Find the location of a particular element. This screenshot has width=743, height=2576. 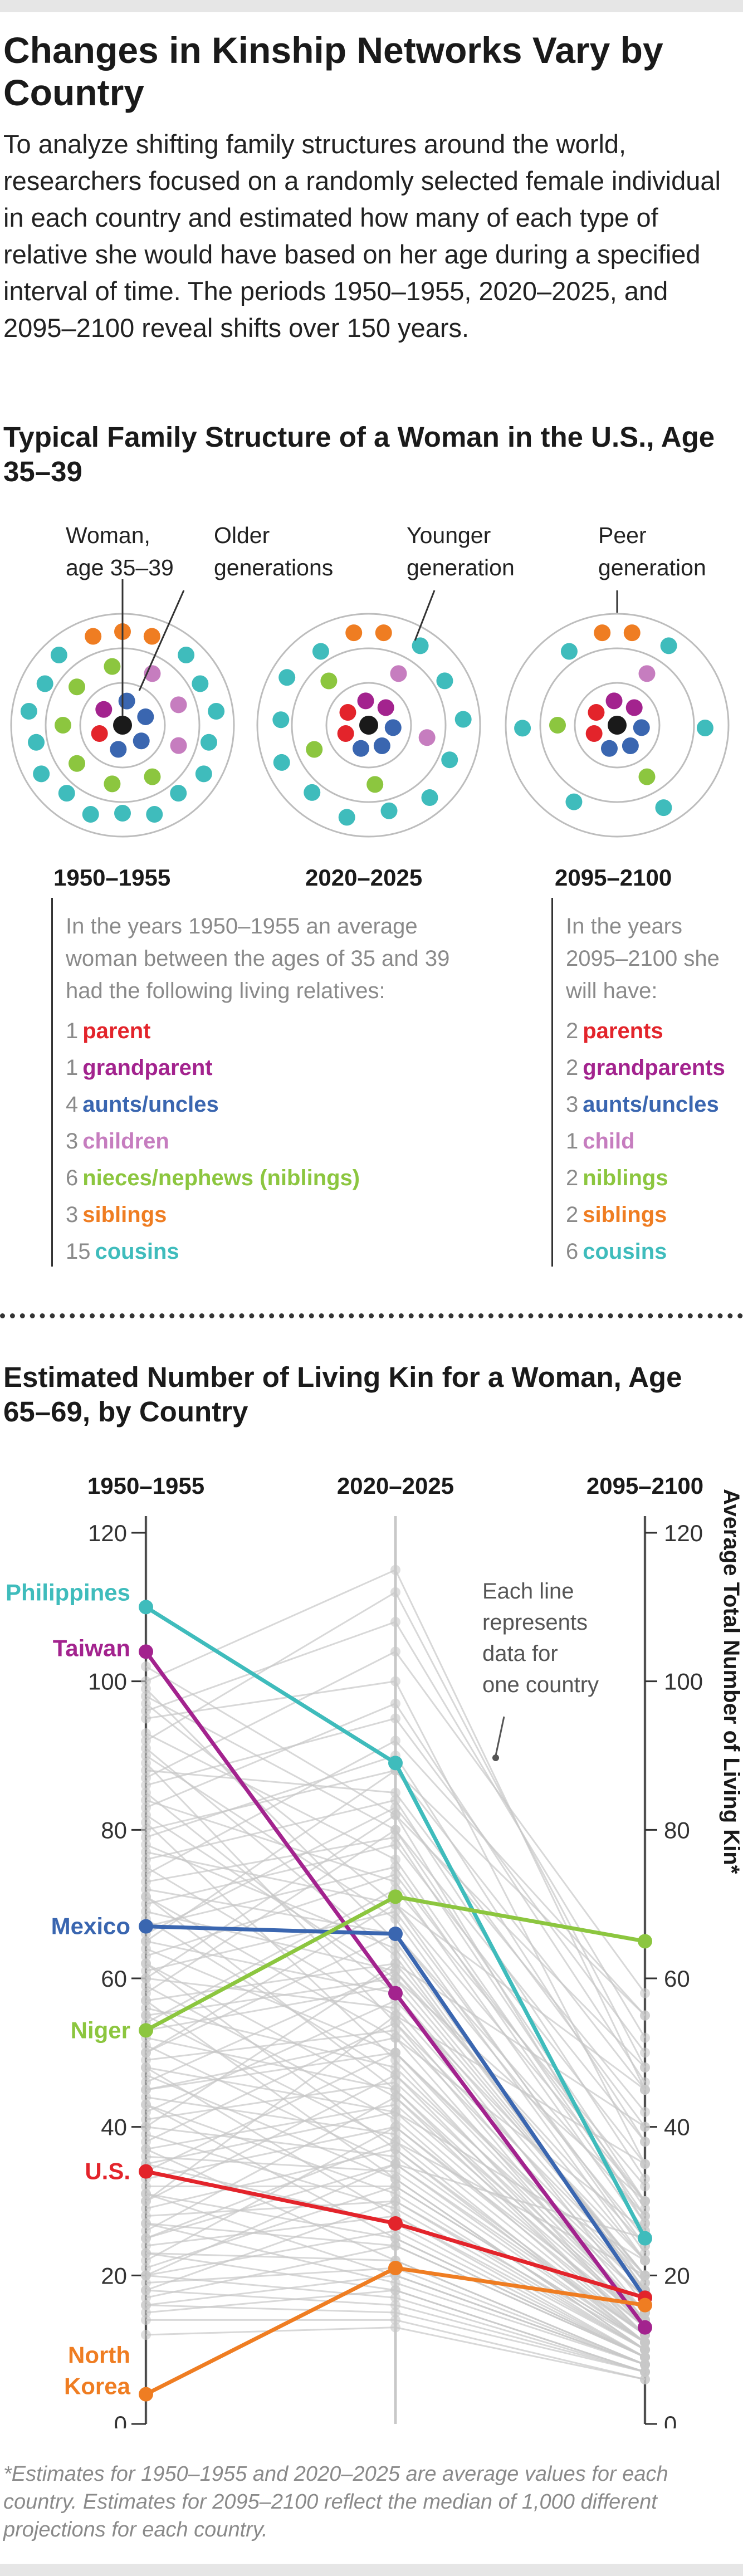

woman-dot is located at coordinates (618, 725).